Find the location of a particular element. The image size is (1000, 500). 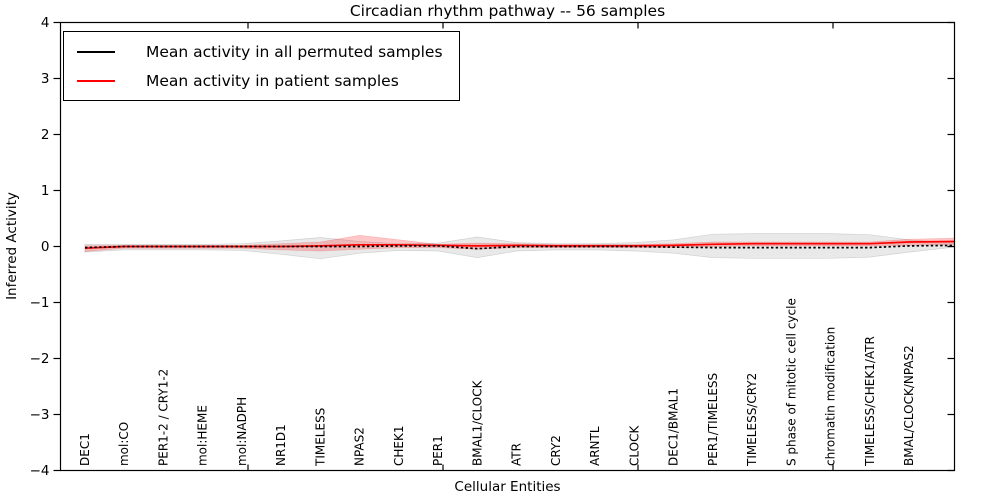

entity-label: NR1D1 is located at coordinates (281, 445).